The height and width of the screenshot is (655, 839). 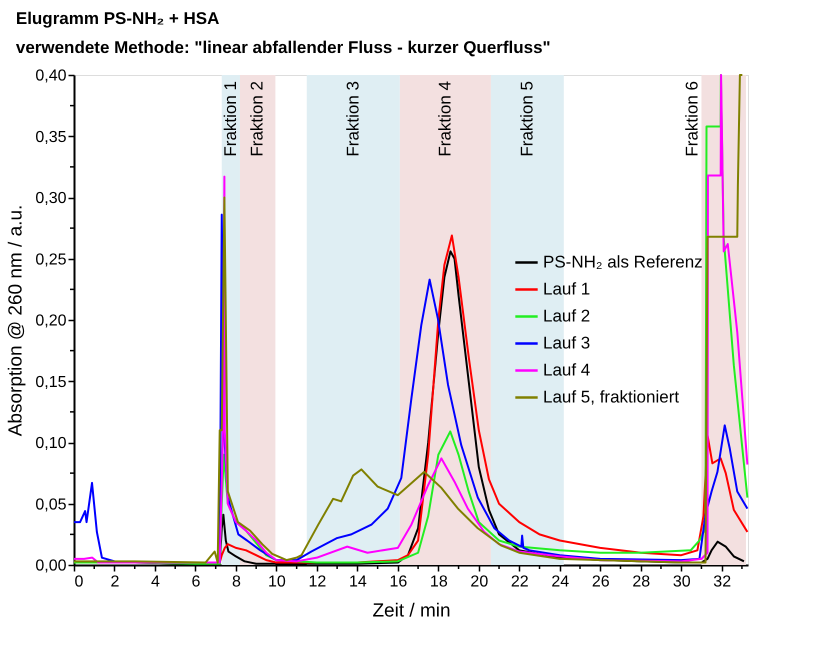 I want to click on x-tick-label: 18, so click(x=439, y=582).